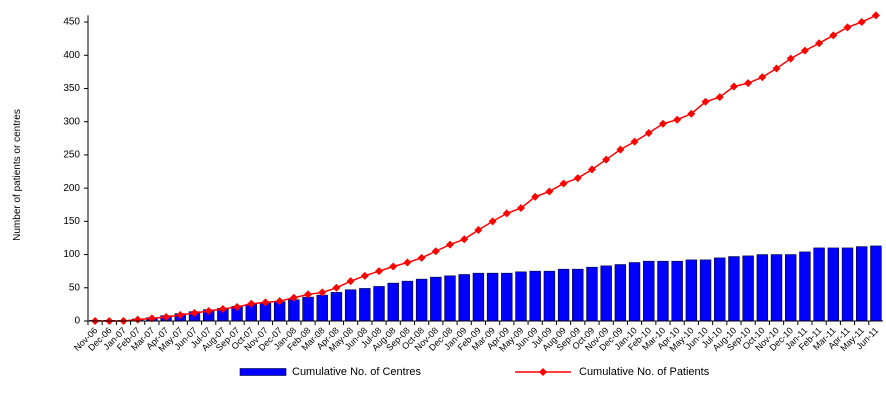 The width and height of the screenshot is (886, 408). What do you see at coordinates (263, 372) in the screenshot?
I see `legend-swatch` at bounding box center [263, 372].